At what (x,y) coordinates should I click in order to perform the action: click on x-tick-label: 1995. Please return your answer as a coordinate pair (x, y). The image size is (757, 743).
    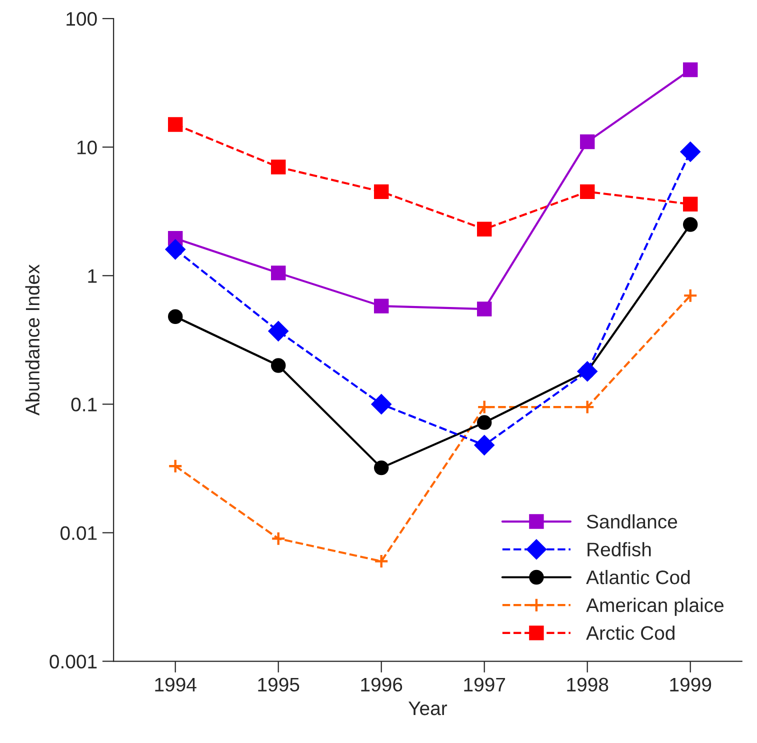
    Looking at the image, I should click on (279, 685).